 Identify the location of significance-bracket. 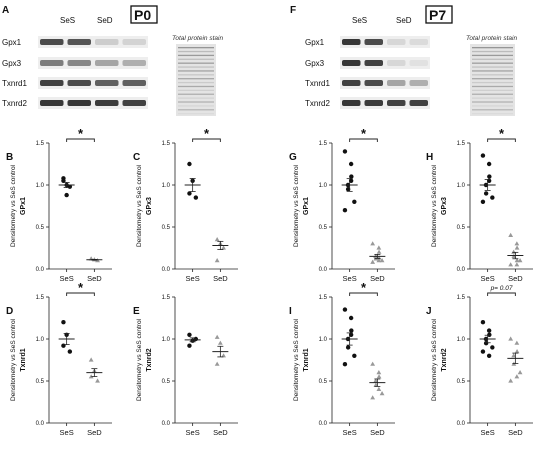
(206, 140).